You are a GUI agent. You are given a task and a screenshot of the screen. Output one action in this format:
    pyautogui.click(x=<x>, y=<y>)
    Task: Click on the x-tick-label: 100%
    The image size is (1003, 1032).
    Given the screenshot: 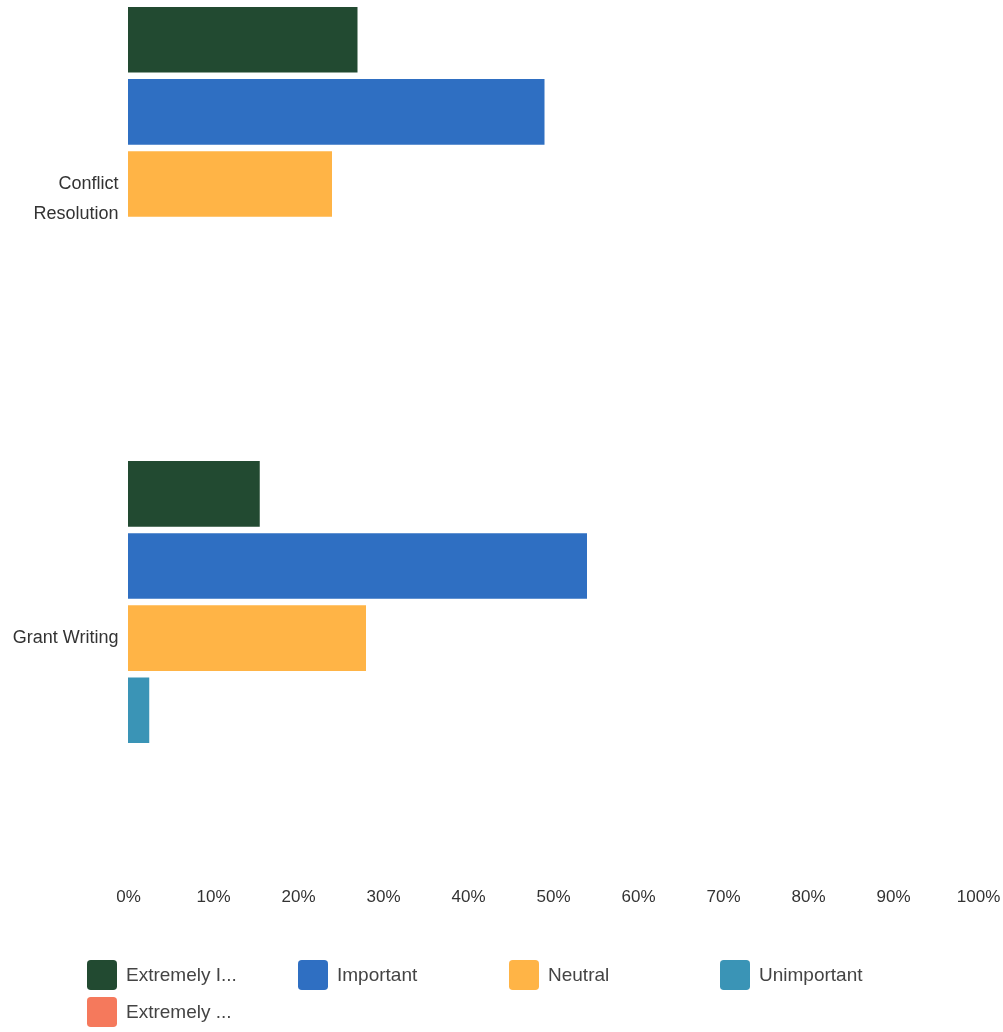 What is the action you would take?
    pyautogui.click(x=978, y=896)
    